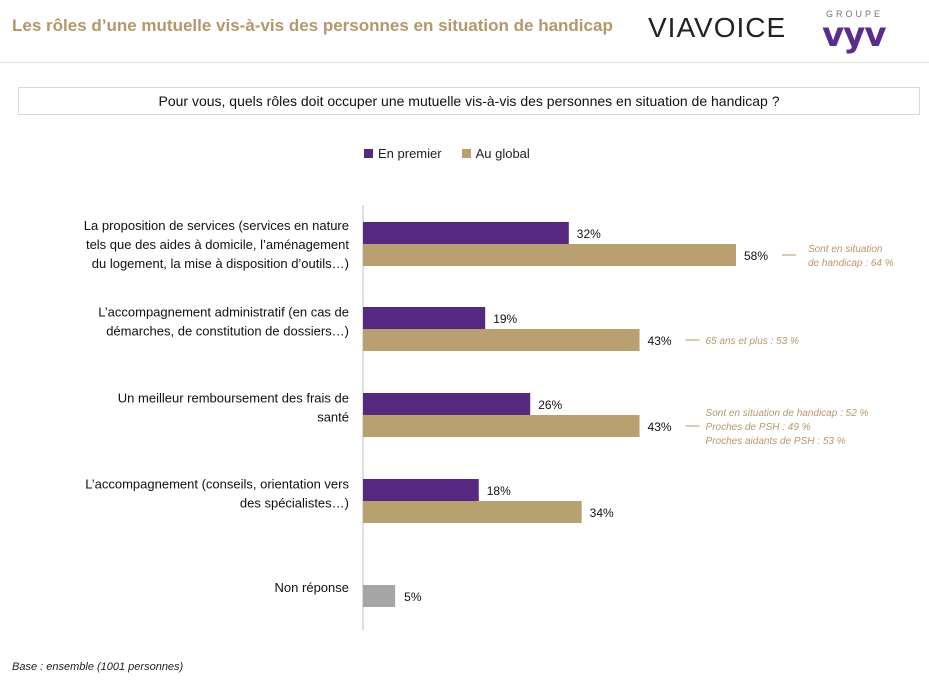  I want to click on annotation-text: Proches de PSH : 49 %, so click(758, 427).